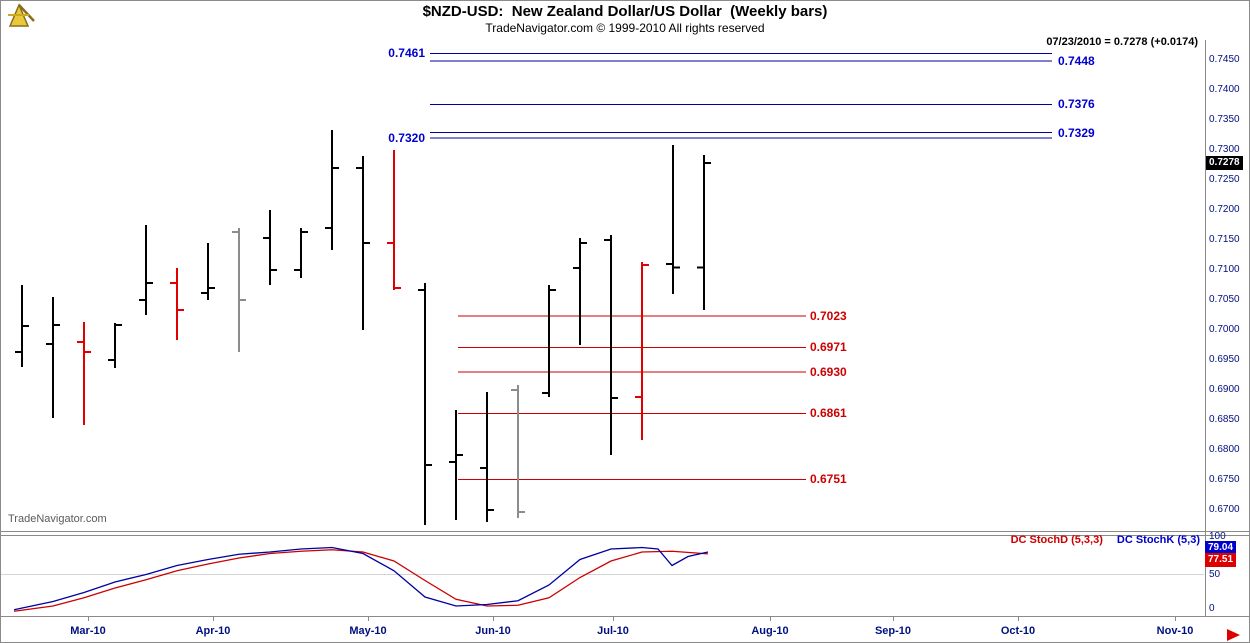 This screenshot has width=1250, height=643. Describe the element at coordinates (57, 519) in the screenshot. I see `watermark: TradeNavigator.com` at that location.